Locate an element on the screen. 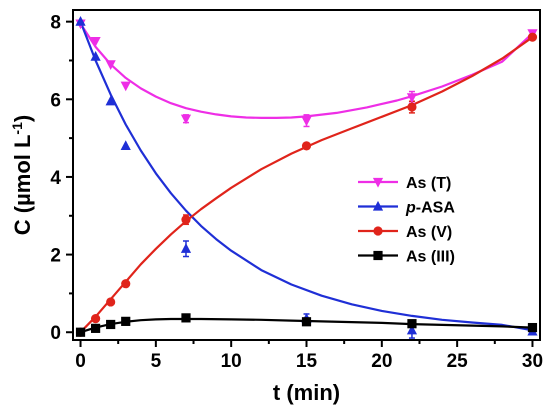 The width and height of the screenshot is (550, 416). y-axis-label: C (µmol L-1) is located at coordinates (22, 175).